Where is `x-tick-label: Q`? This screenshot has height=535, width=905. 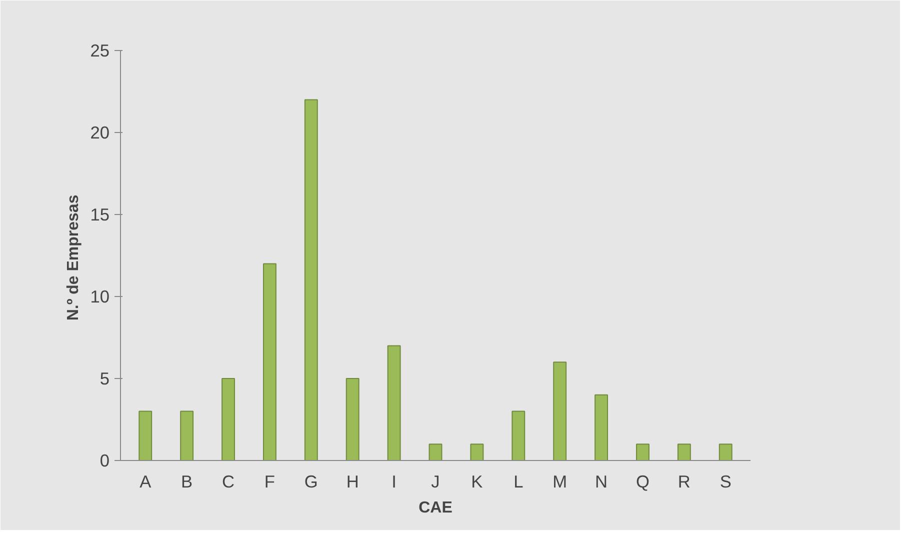 x-tick-label: Q is located at coordinates (643, 482).